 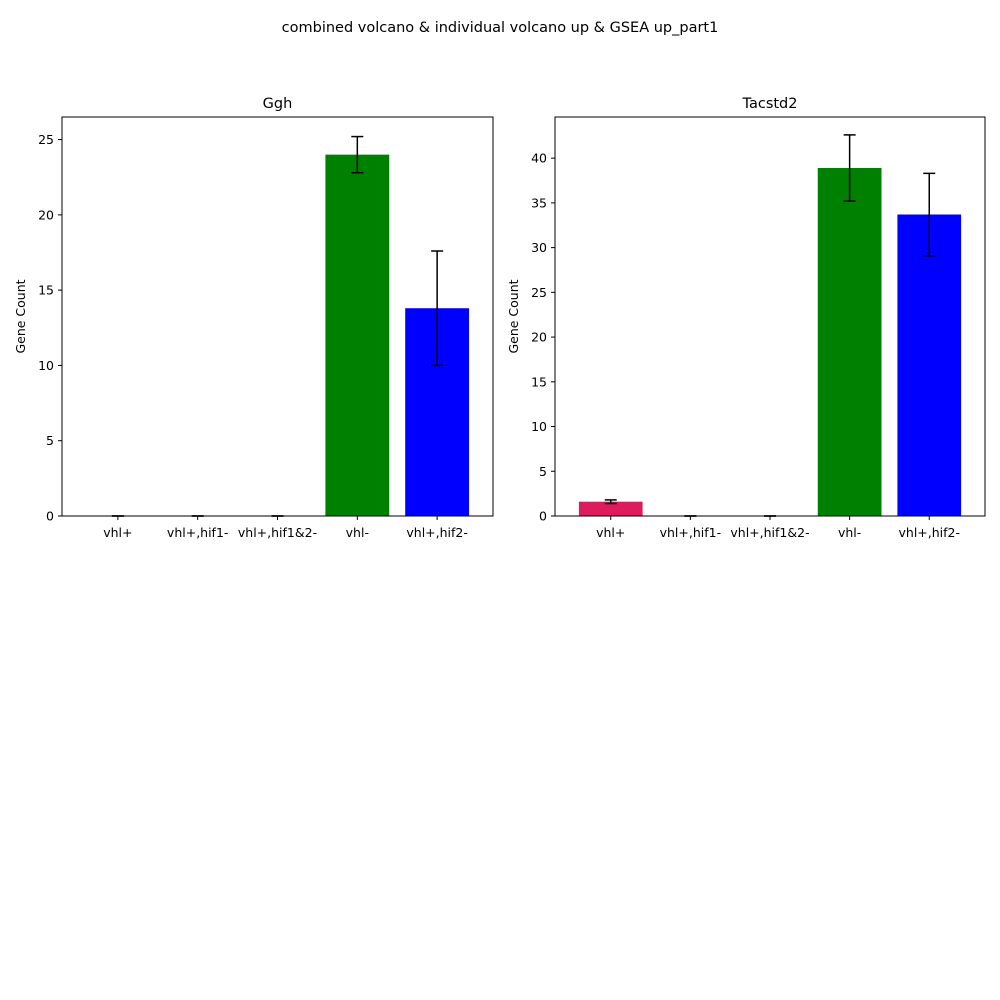 I want to click on y-tick-label: 40, so click(x=539, y=158).